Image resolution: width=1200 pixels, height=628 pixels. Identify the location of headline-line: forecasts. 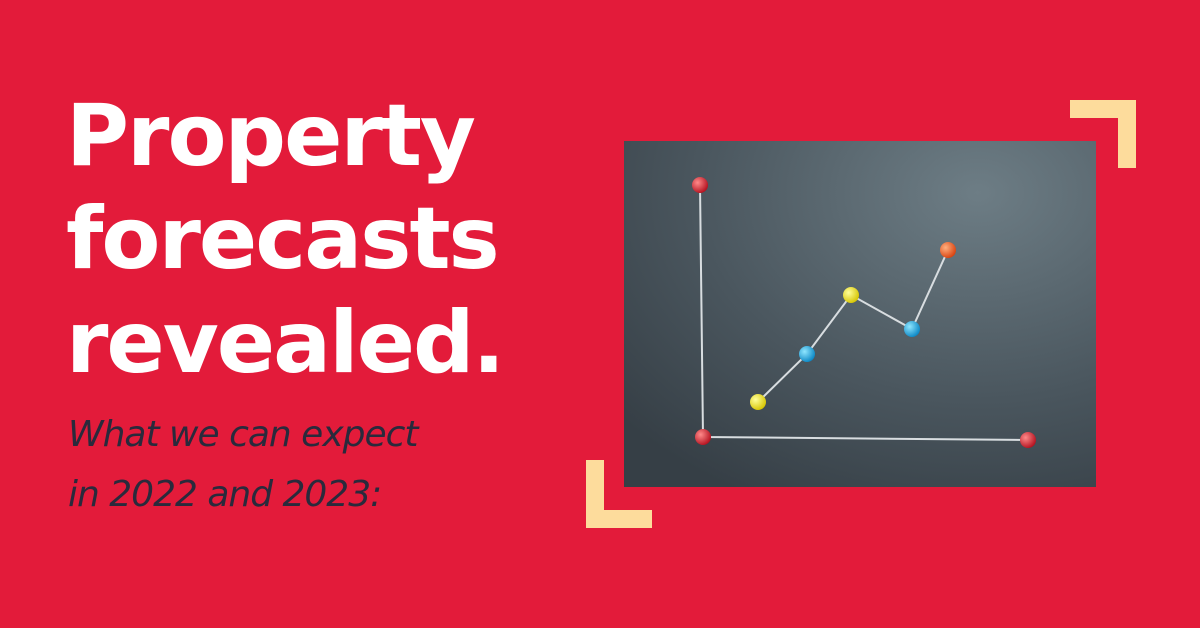
(282, 239).